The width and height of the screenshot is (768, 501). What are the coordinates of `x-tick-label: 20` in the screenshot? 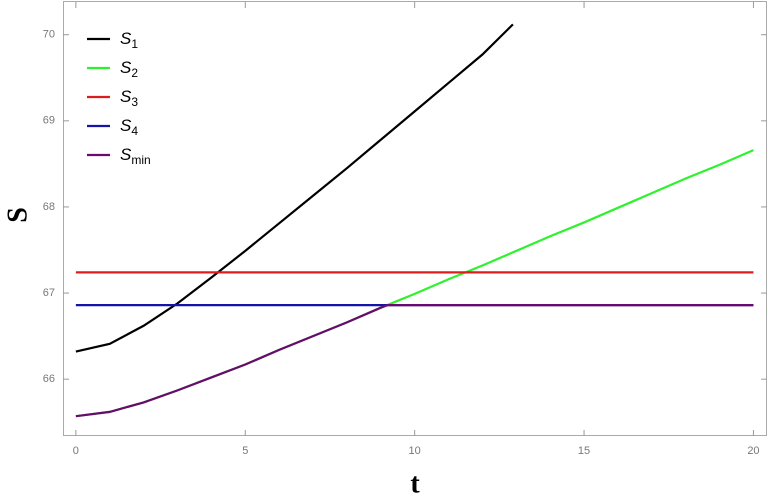 It's located at (753, 451).